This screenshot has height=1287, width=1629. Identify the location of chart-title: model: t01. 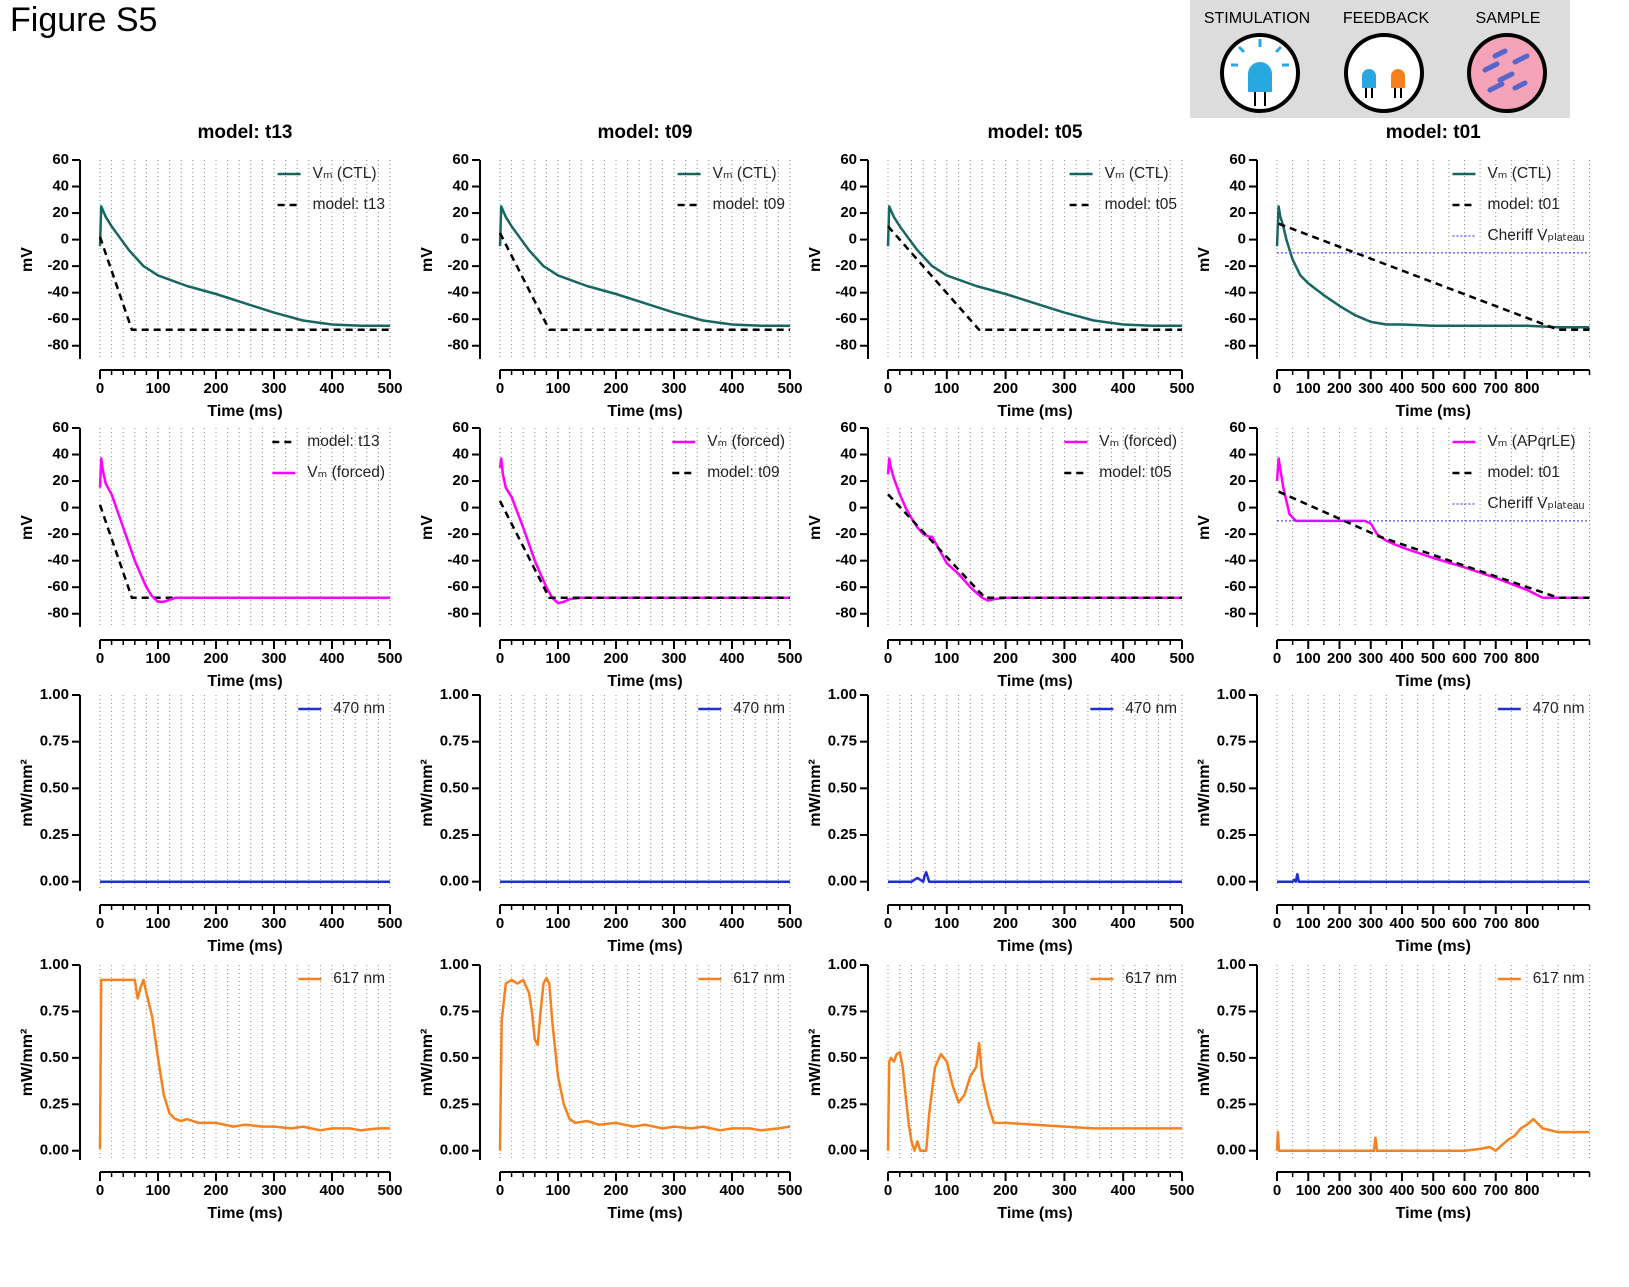
(1433, 132).